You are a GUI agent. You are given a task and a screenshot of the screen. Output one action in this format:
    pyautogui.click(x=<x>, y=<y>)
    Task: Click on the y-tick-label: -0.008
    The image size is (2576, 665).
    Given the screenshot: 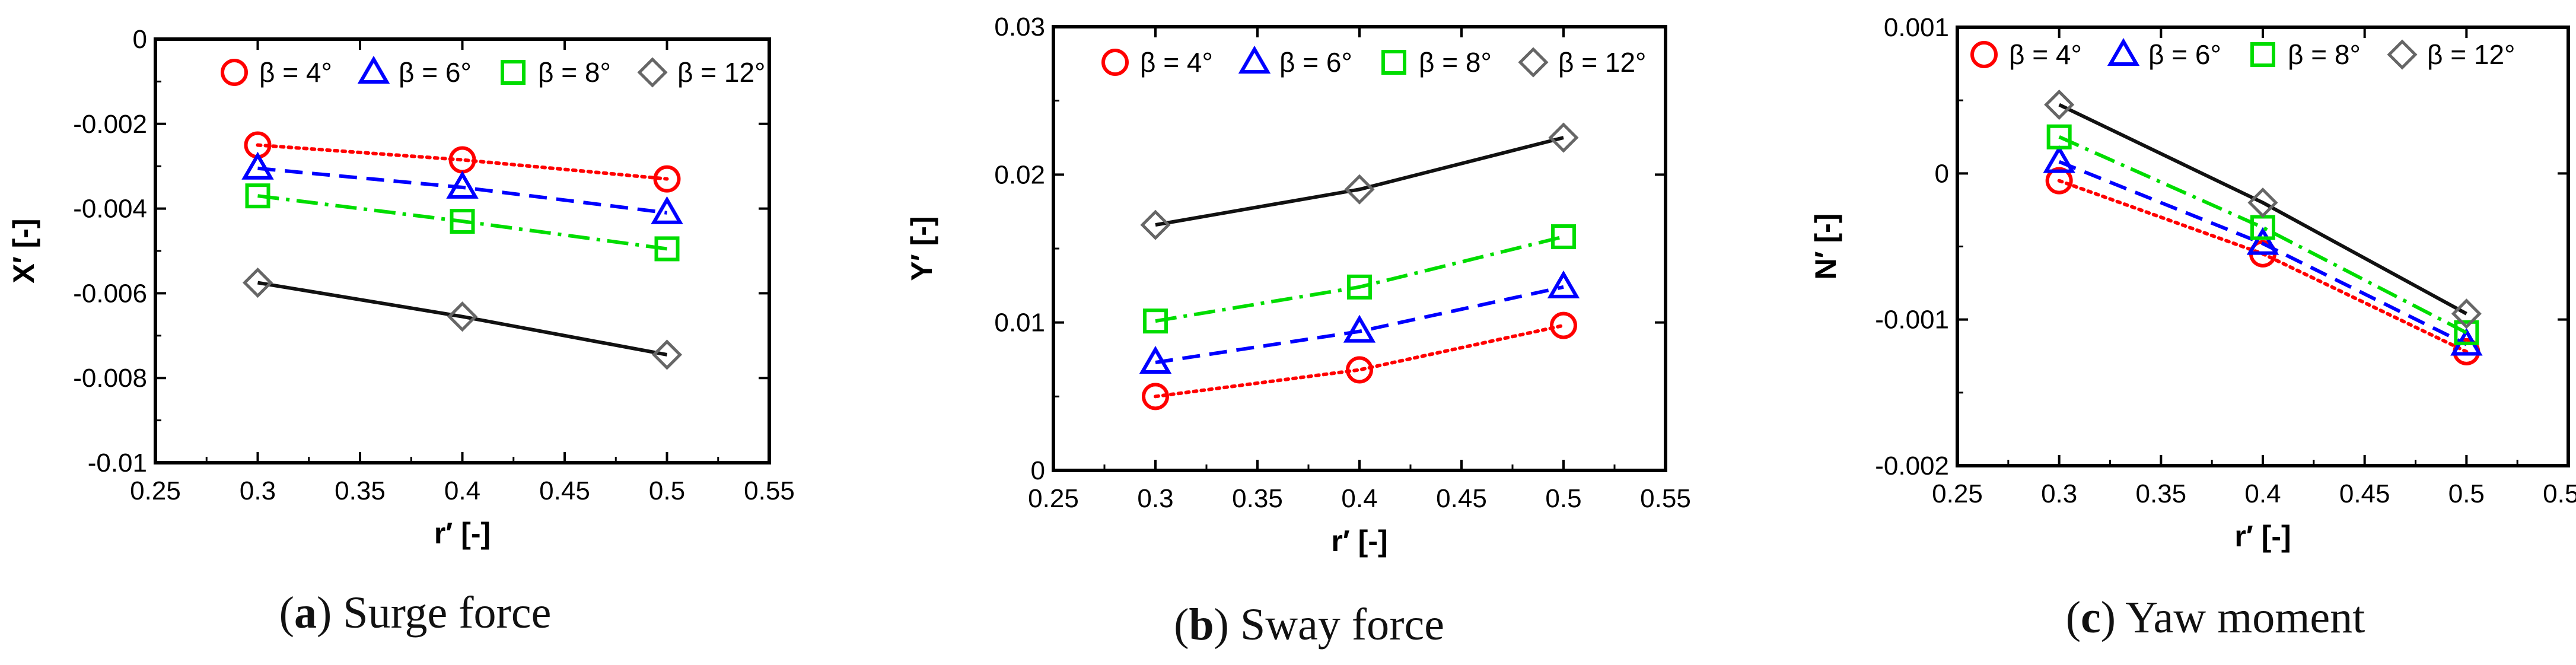 What is the action you would take?
    pyautogui.click(x=110, y=378)
    